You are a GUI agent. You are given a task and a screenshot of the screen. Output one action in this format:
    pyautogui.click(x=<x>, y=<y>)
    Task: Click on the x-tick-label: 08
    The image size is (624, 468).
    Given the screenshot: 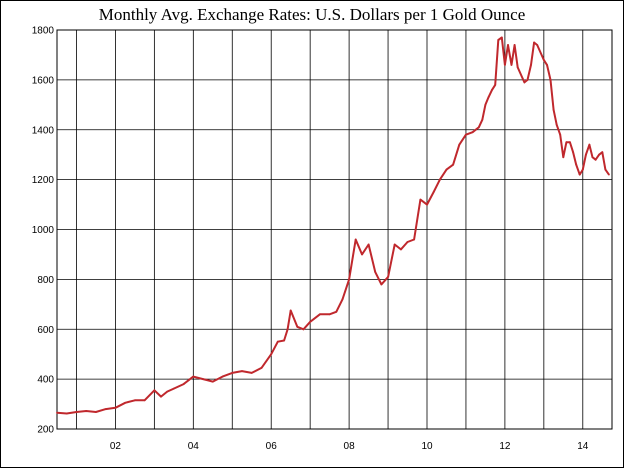 What is the action you would take?
    pyautogui.click(x=350, y=446)
    